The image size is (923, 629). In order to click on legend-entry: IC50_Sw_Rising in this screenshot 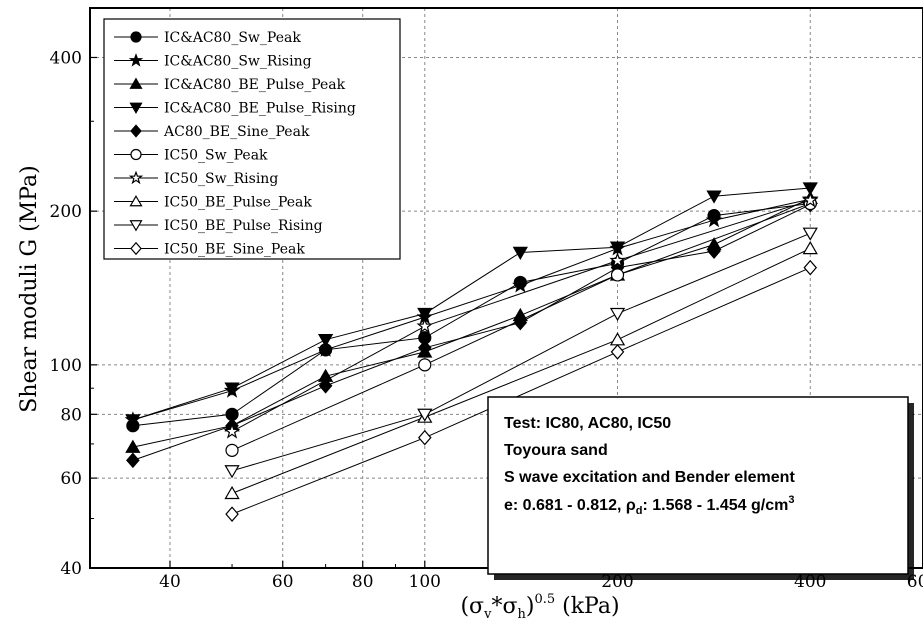, I will do `click(196, 178)`.